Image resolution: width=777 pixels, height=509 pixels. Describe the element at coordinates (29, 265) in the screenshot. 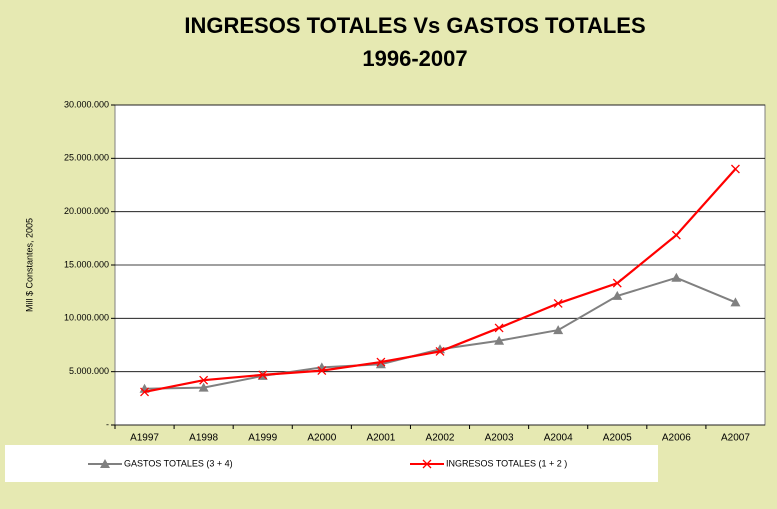

I see `y-axis-label: Mill $ Constantes, 2005` at that location.